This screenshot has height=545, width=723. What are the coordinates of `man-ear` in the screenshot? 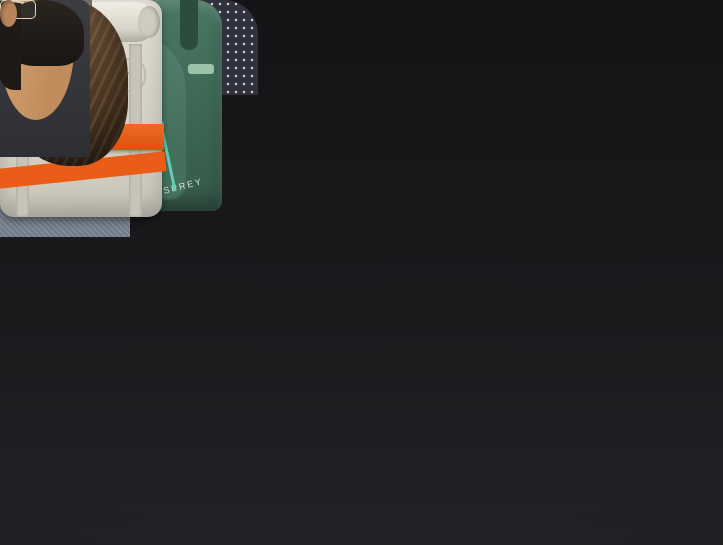 It's located at (8, 13).